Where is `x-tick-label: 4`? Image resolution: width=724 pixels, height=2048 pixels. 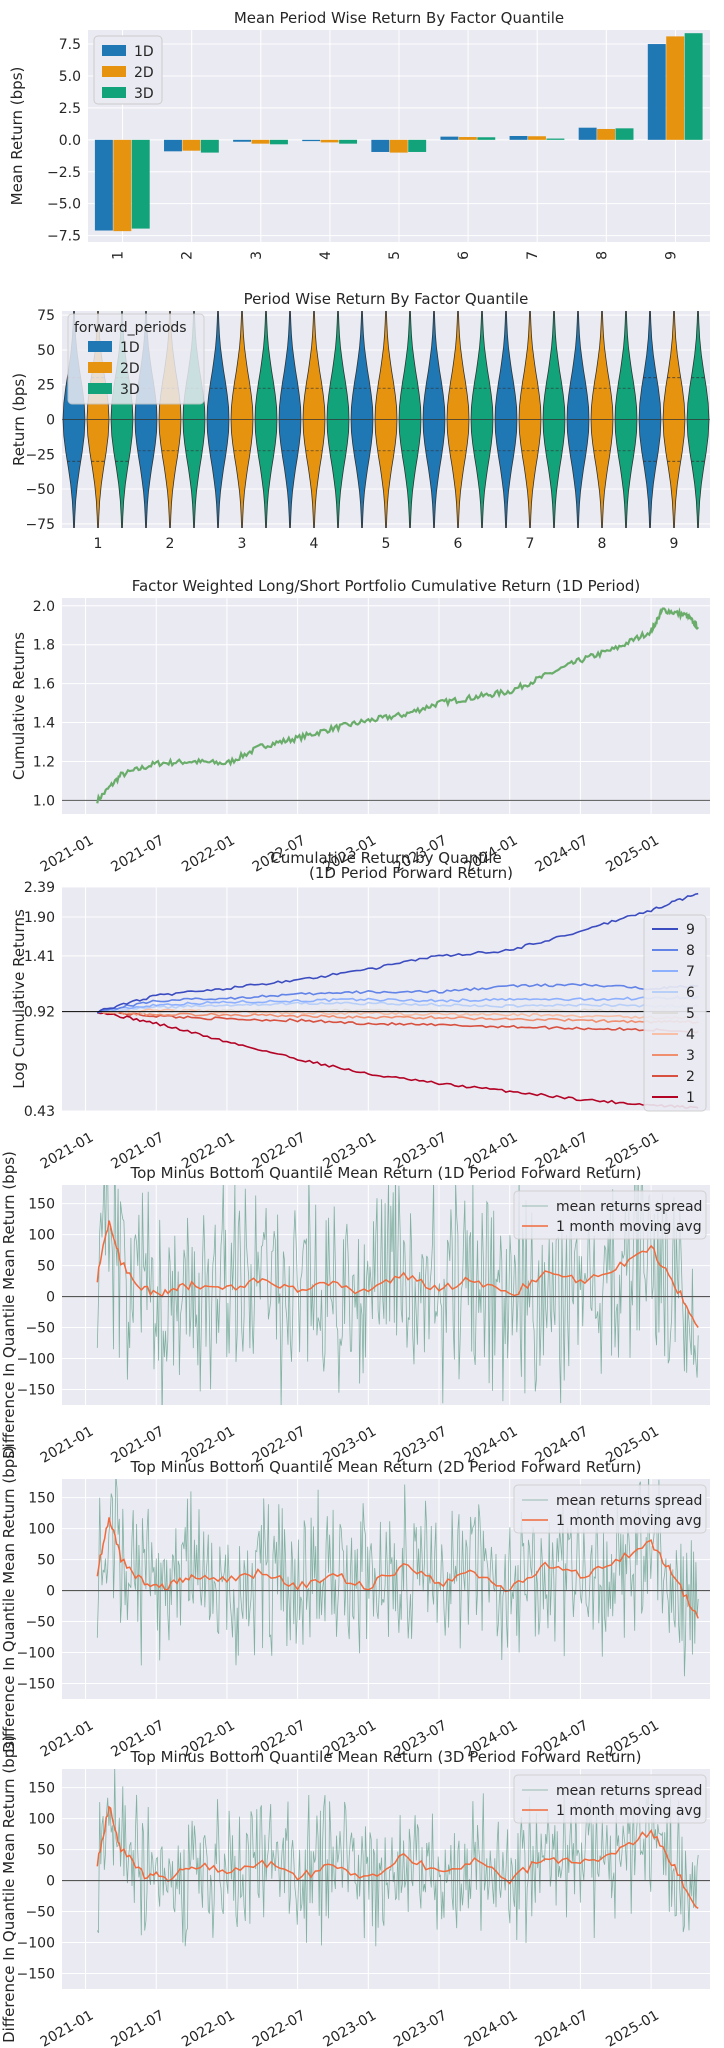 x-tick-label: 4 is located at coordinates (326, 255).